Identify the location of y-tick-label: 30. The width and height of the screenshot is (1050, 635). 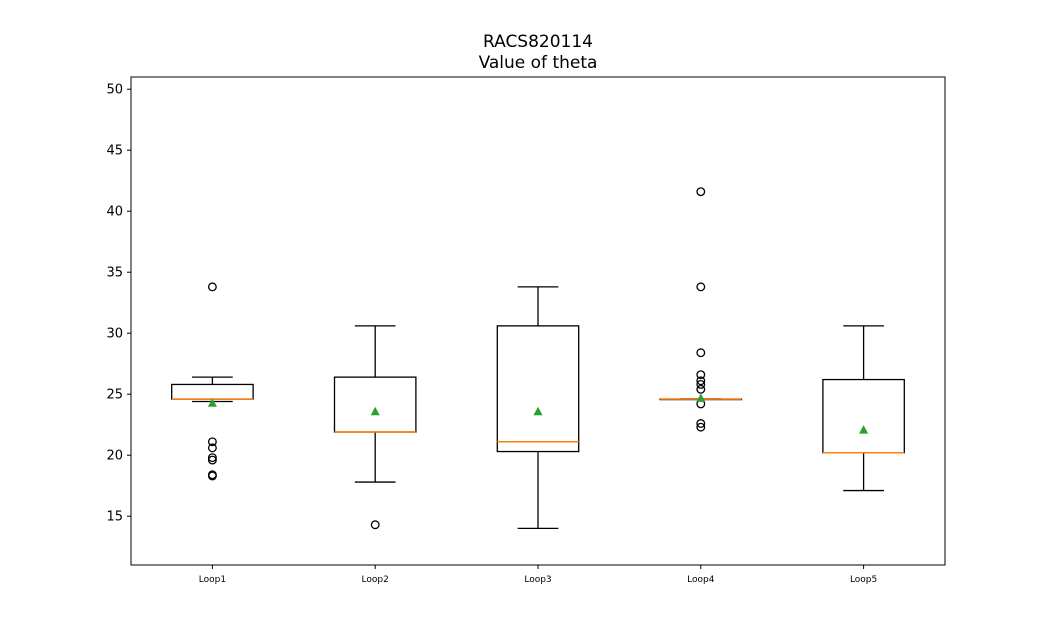
(114, 334).